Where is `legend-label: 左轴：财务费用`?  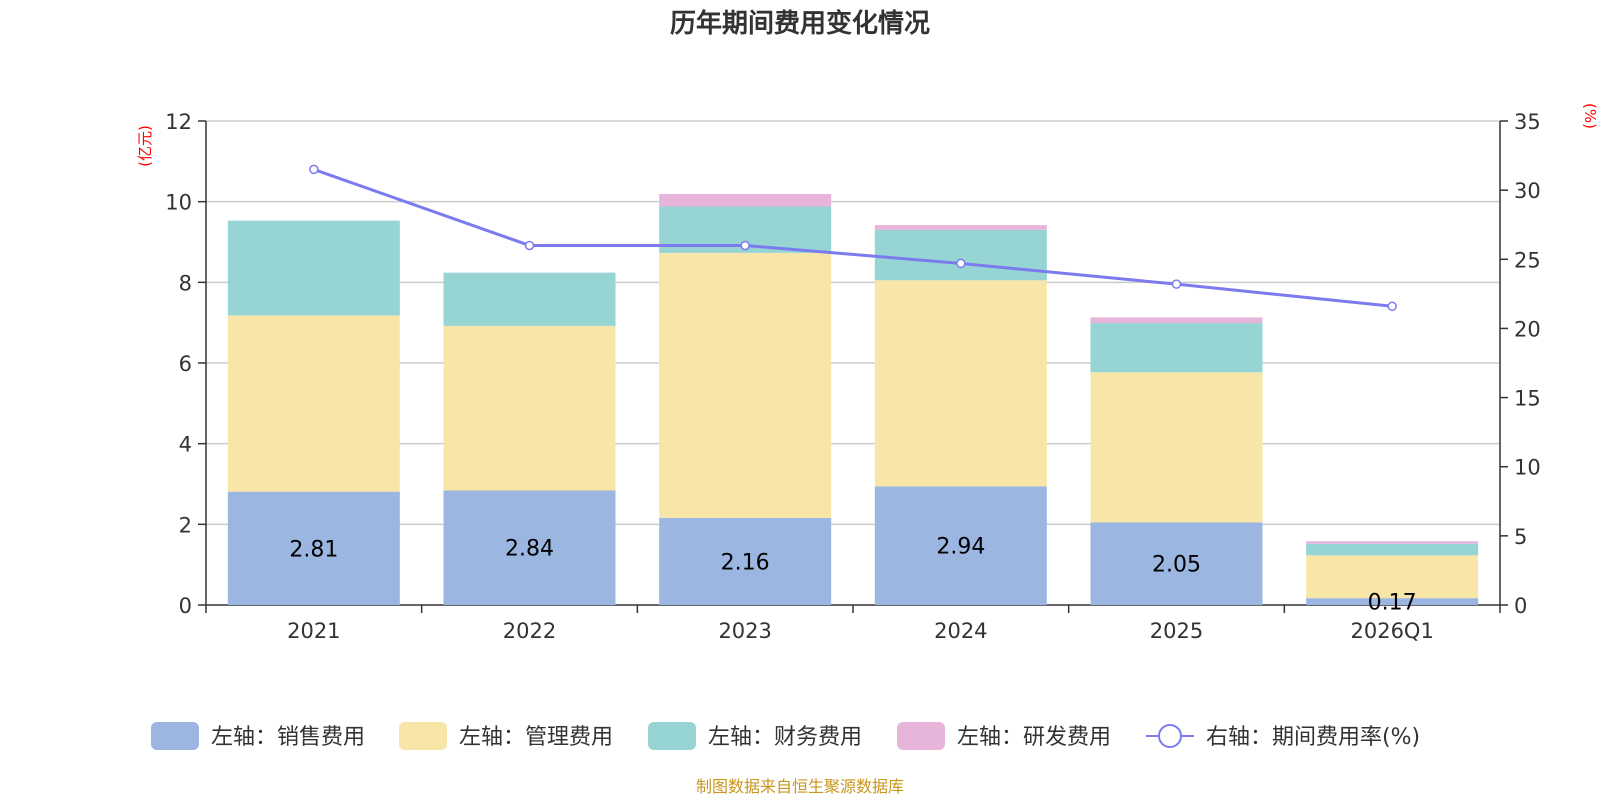
legend-label: 左轴：财务费用 is located at coordinates (785, 737).